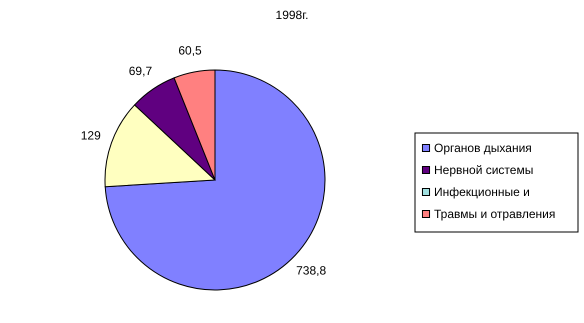 The height and width of the screenshot is (323, 584). I want to click on chart-title: 1998г., so click(292, 15).